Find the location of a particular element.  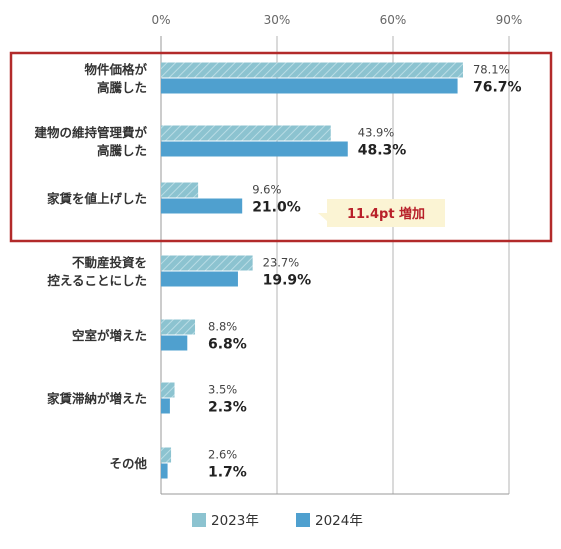

legend: 2023年 2024年 is located at coordinates (277, 521).